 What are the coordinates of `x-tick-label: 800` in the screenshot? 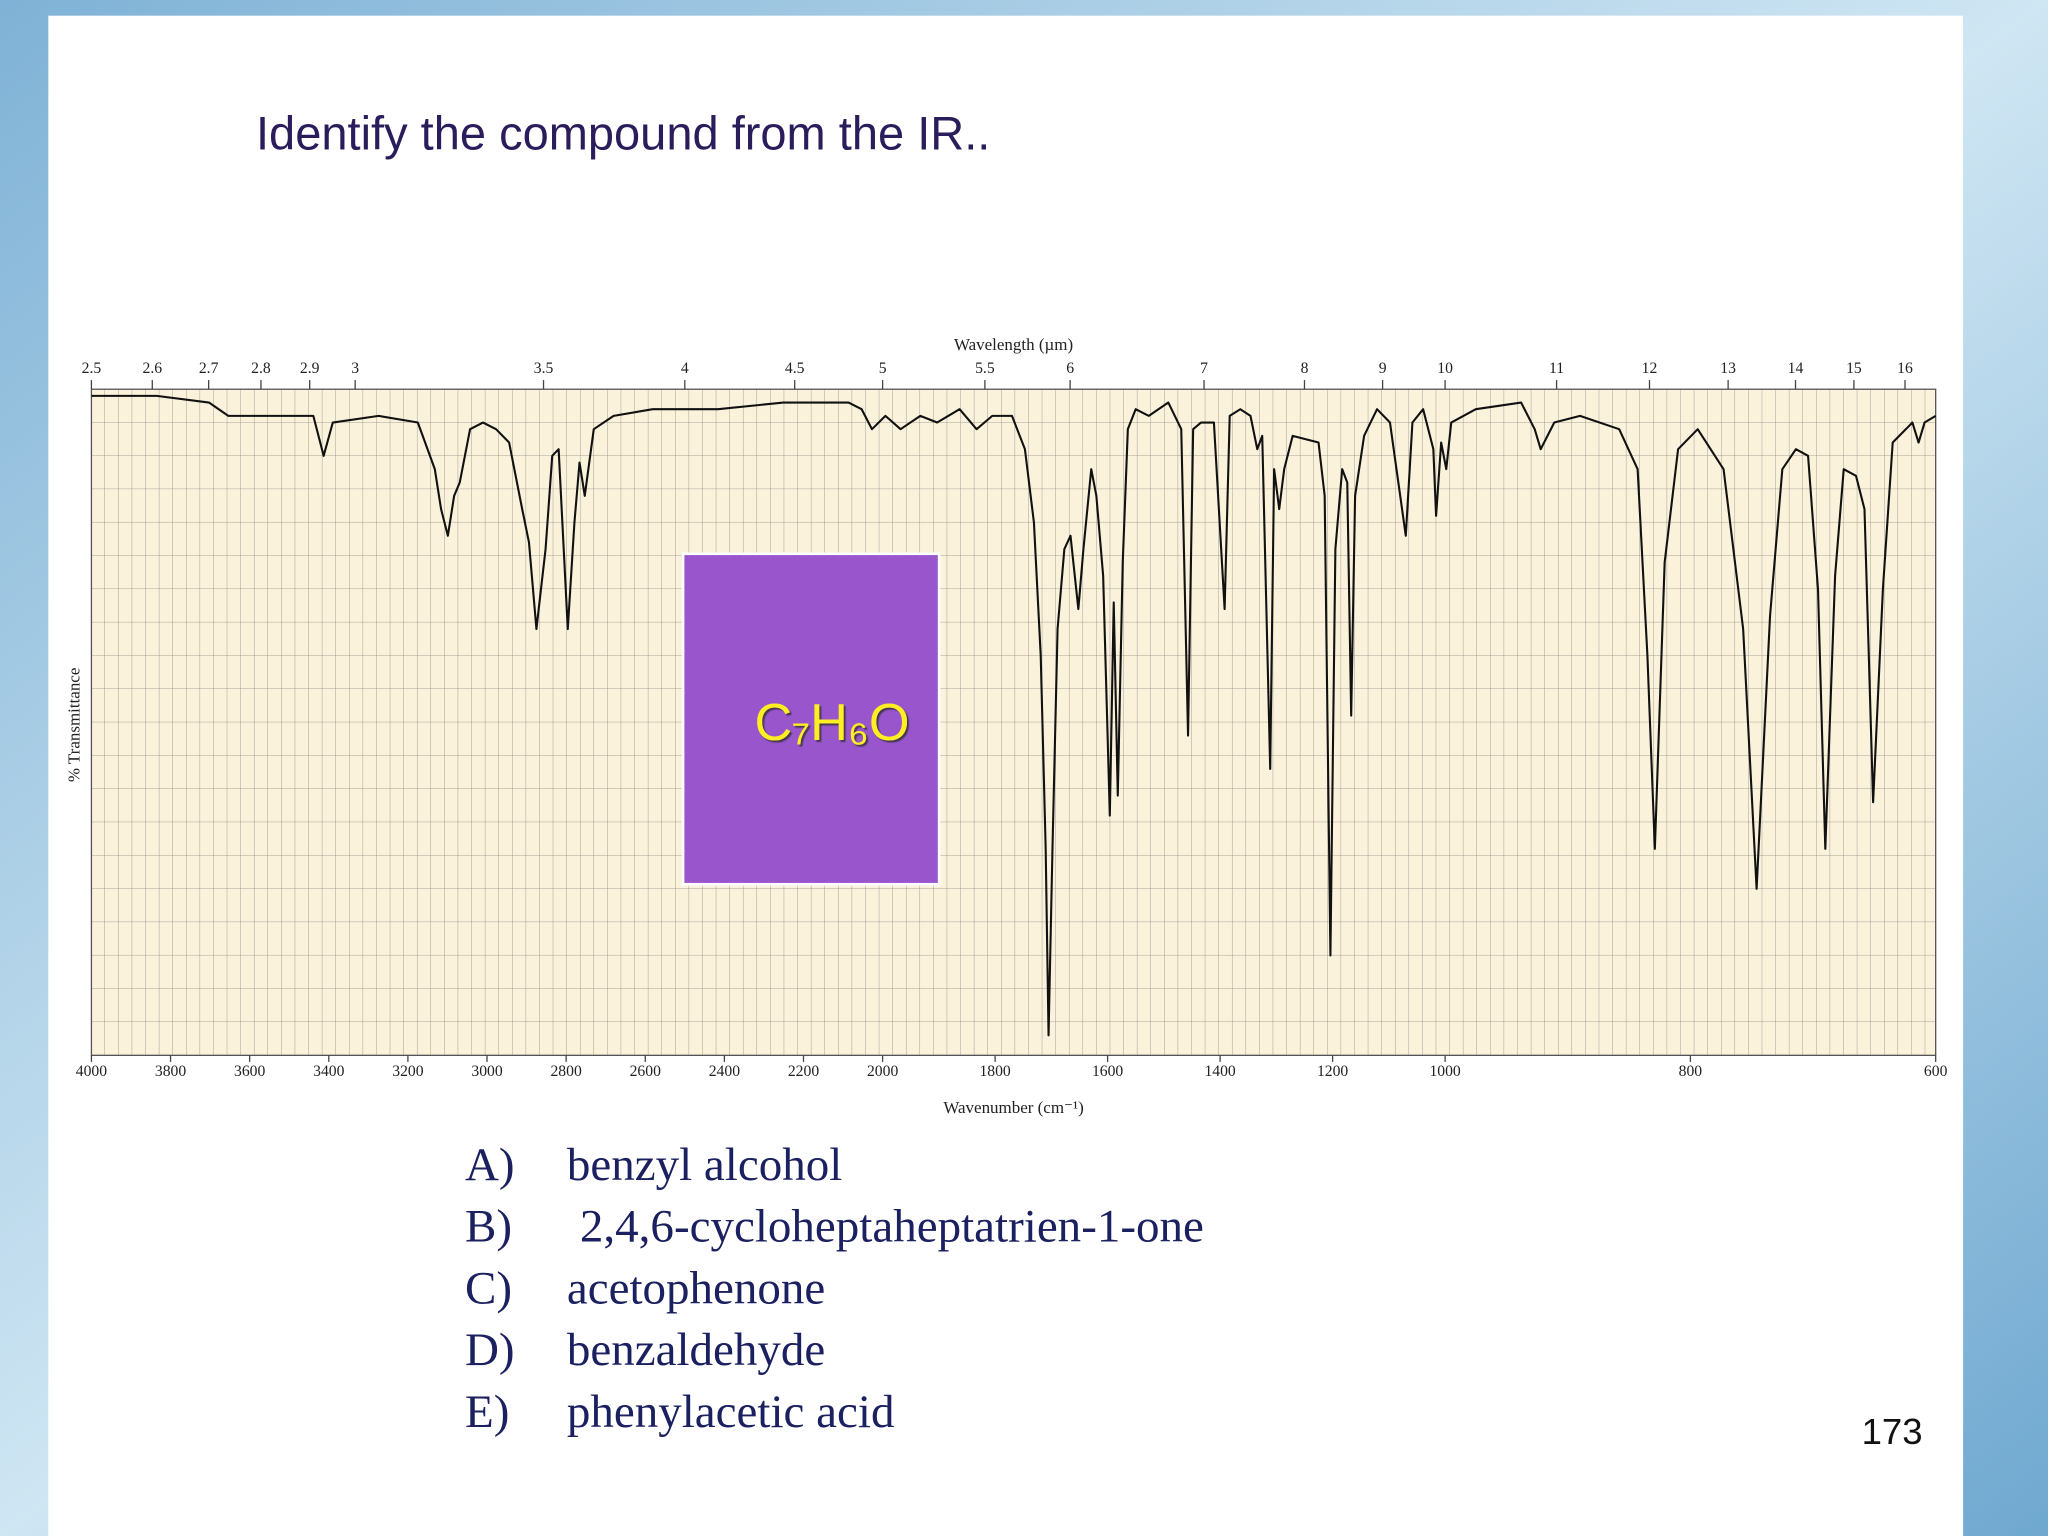 It's located at (1691, 1071).